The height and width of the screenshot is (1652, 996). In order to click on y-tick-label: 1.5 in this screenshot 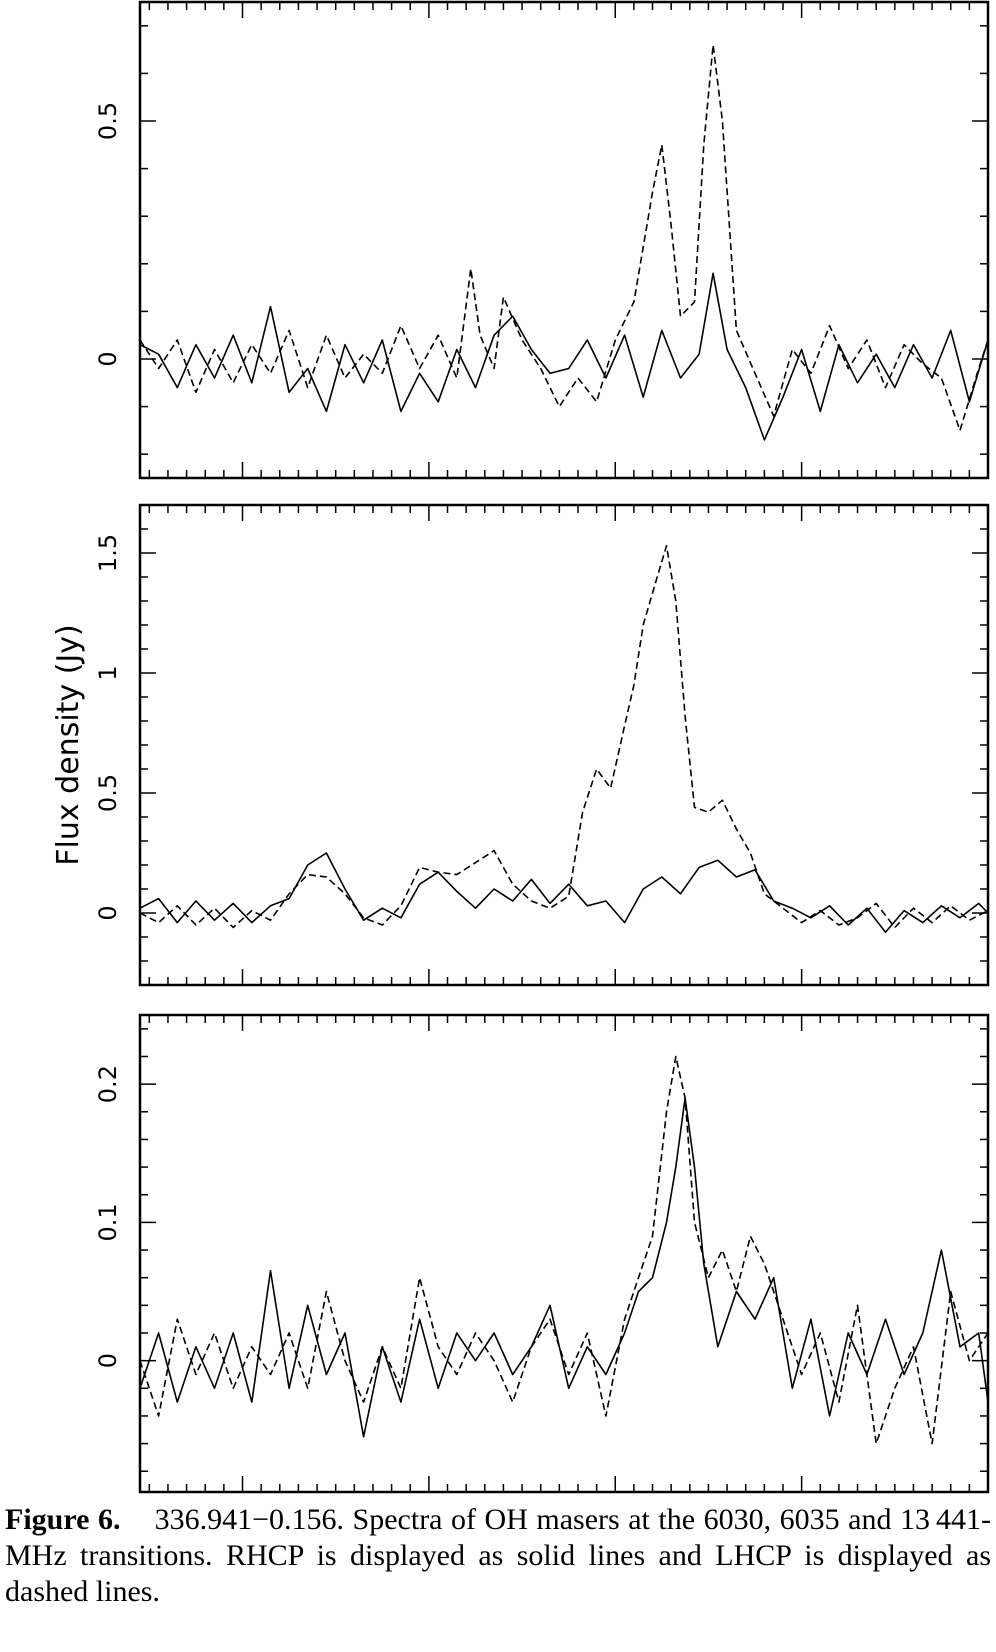, I will do `click(108, 553)`.